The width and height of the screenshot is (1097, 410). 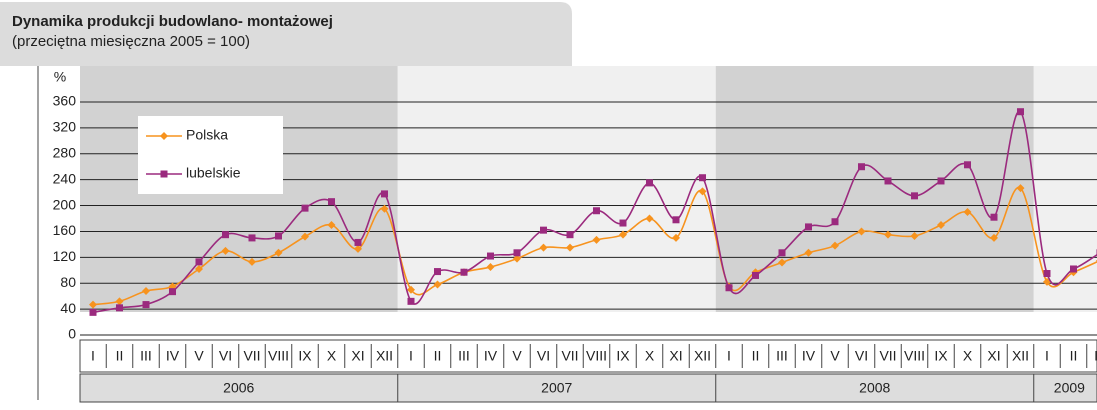 I want to click on y-tick-label: 40, so click(x=68, y=308).